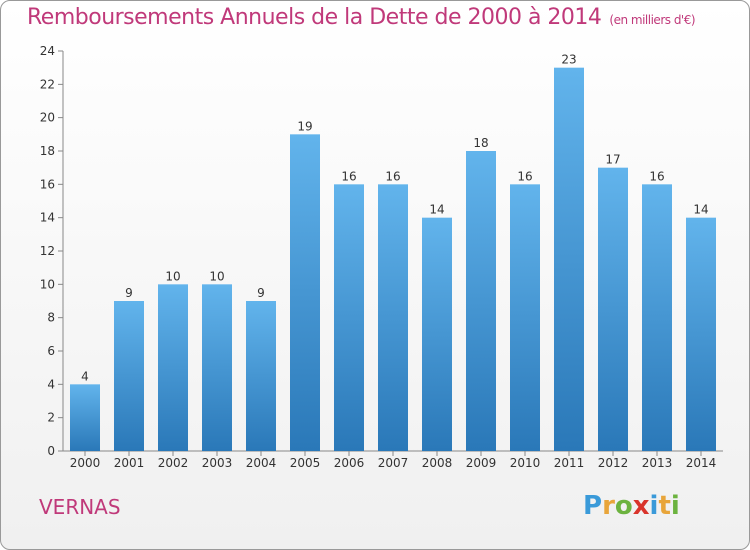 This screenshot has width=750, height=550. What do you see at coordinates (349, 463) in the screenshot?
I see `x-tick-label: 2006` at bounding box center [349, 463].